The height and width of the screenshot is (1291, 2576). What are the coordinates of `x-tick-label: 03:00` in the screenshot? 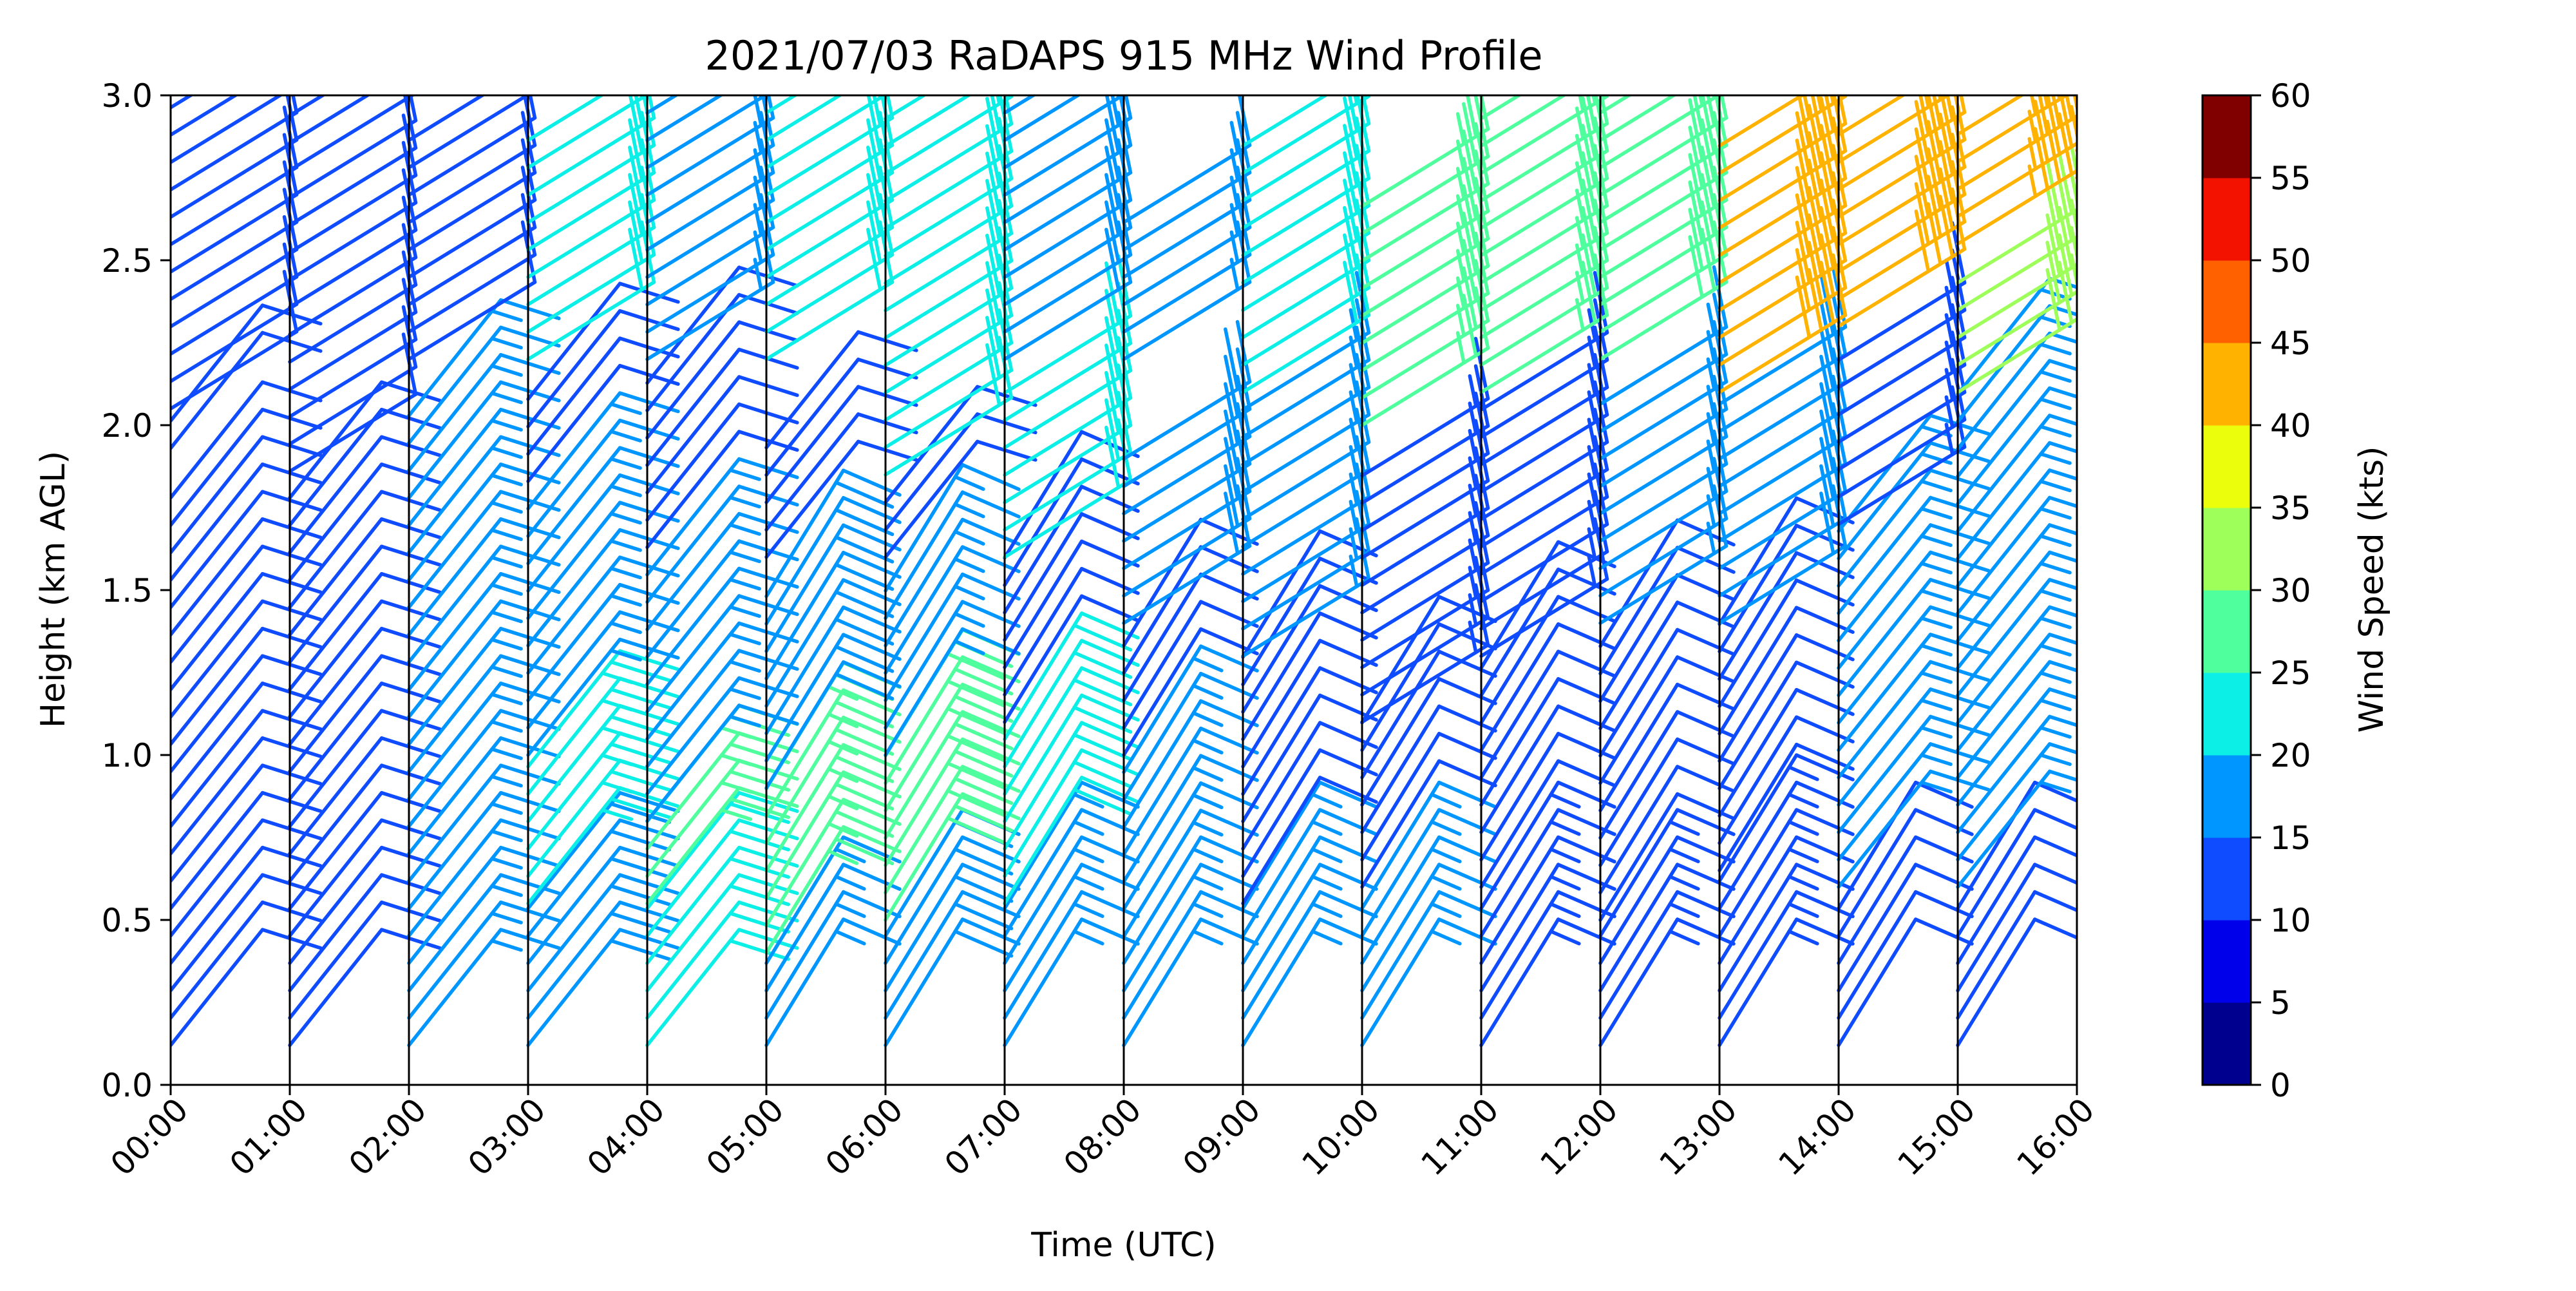 It's located at (507, 1137).